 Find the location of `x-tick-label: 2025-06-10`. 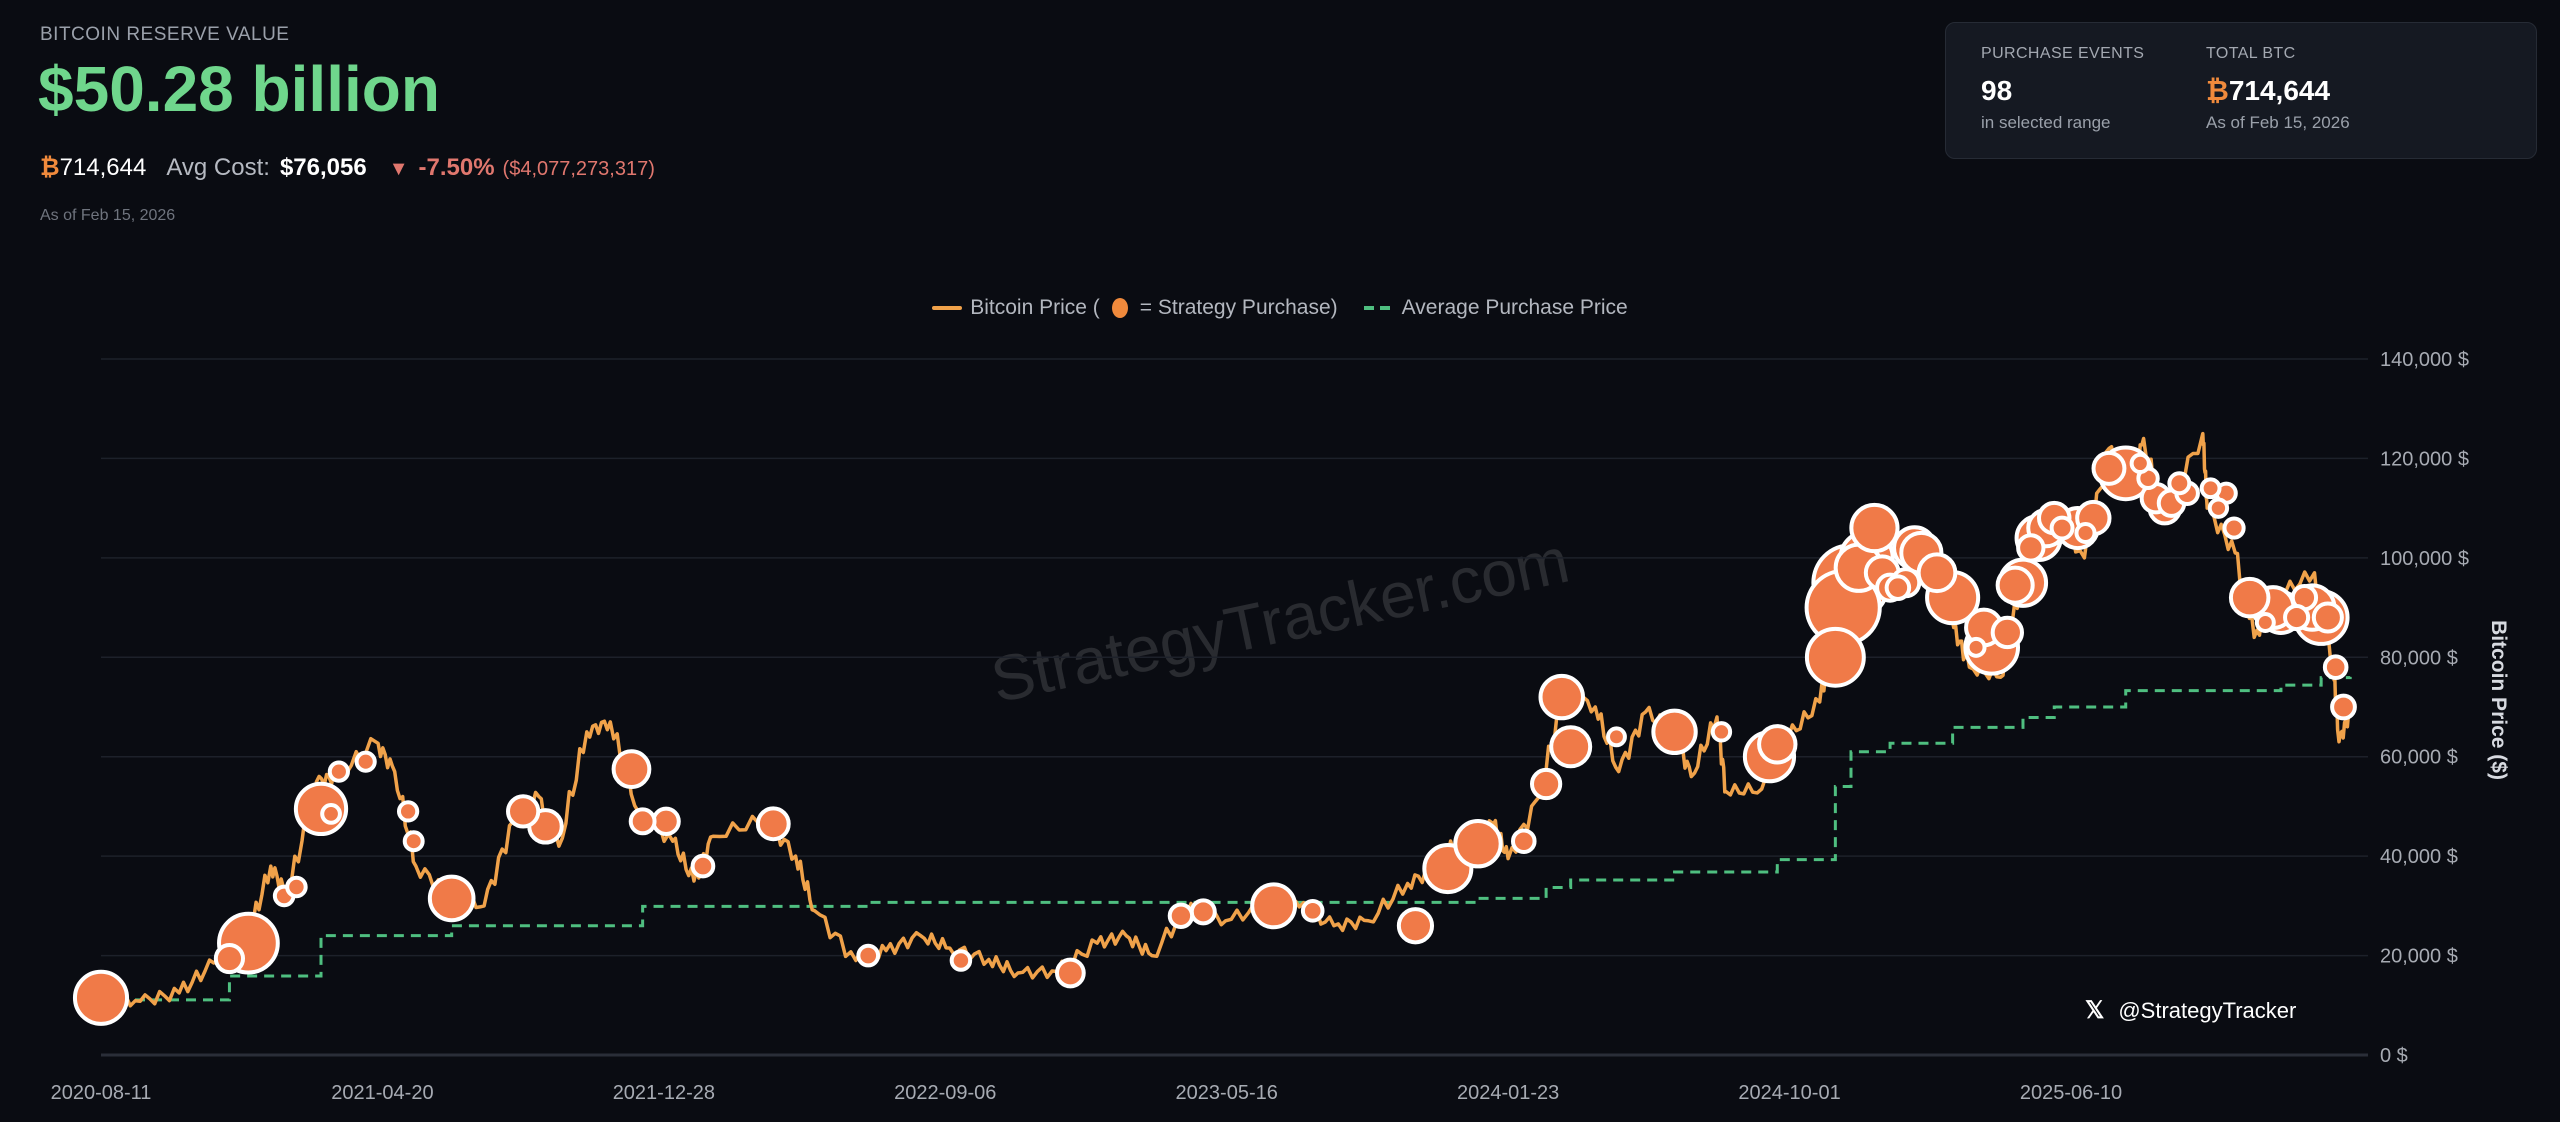

x-tick-label: 2025-06-10 is located at coordinates (2071, 1093).